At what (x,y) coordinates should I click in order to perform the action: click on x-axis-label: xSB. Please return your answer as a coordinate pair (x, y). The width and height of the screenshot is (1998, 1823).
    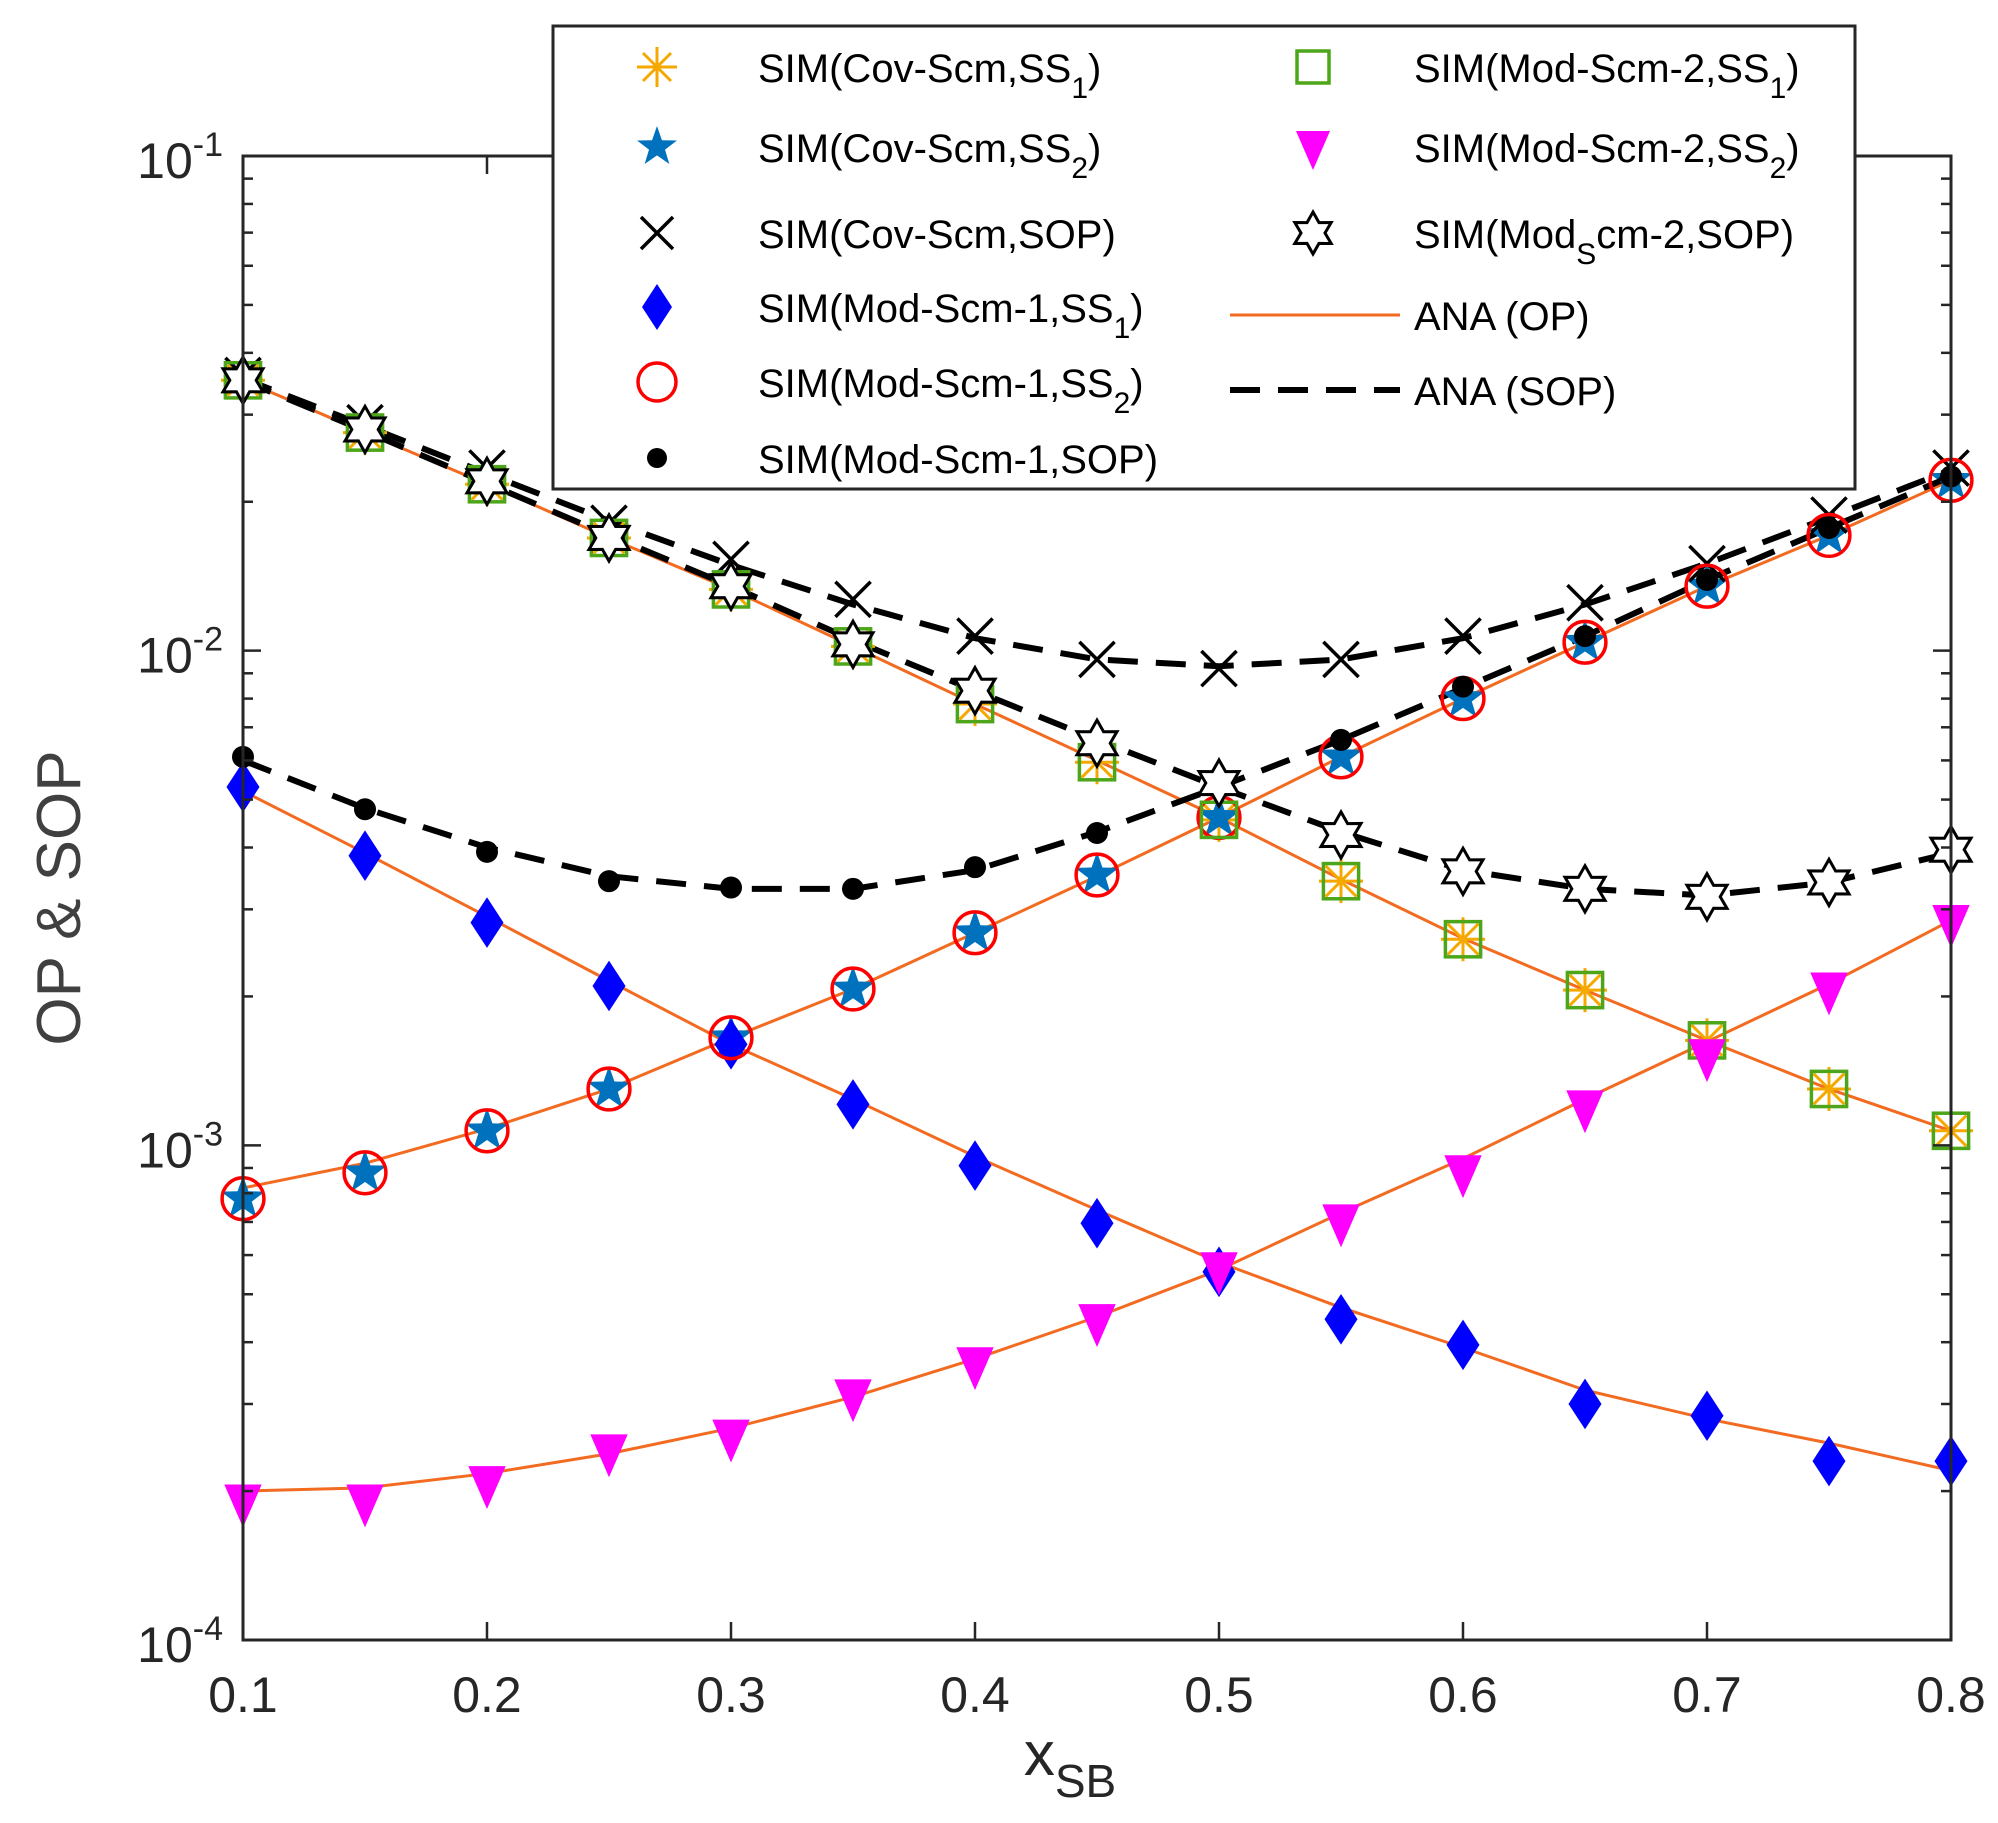
    Looking at the image, I should click on (1070, 1763).